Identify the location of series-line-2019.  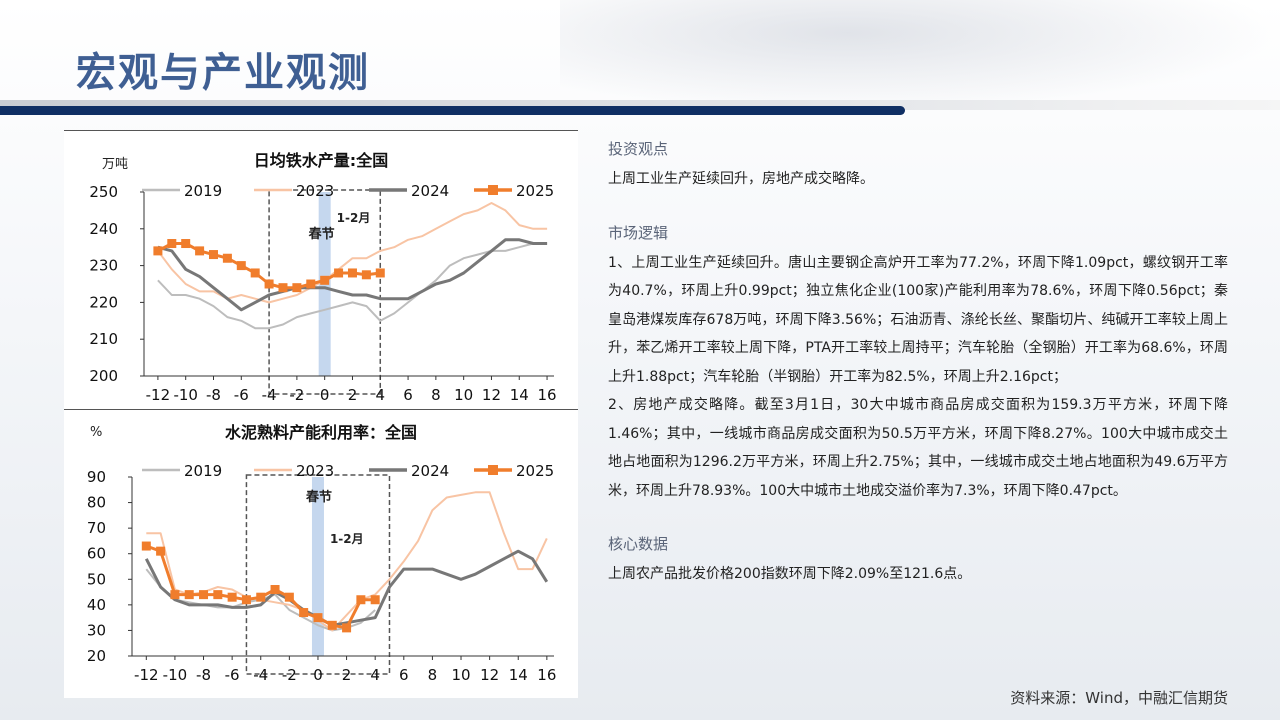
(352, 286).